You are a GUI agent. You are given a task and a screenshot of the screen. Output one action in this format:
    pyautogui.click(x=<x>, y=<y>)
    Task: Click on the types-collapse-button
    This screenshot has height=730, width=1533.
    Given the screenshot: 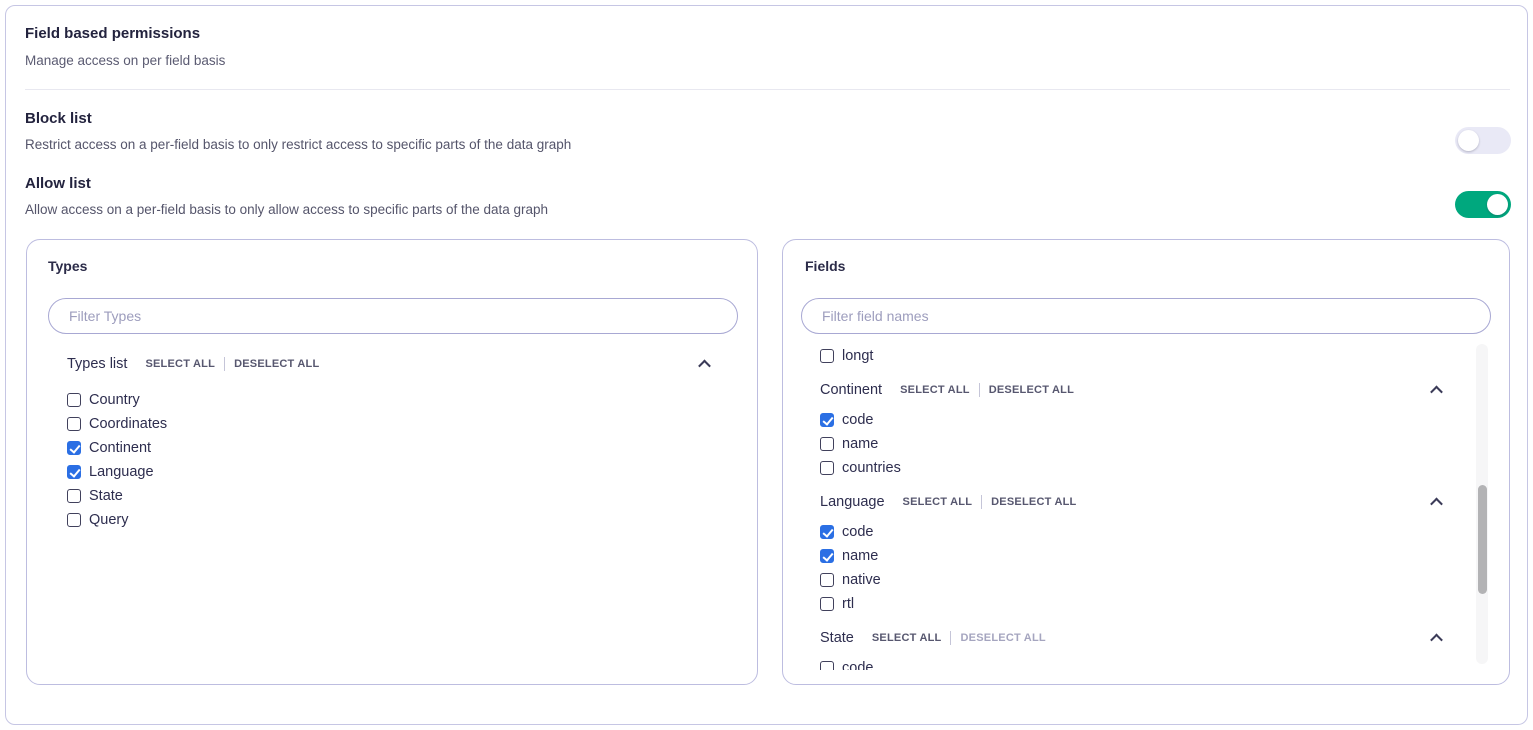 What is the action you would take?
    pyautogui.click(x=704, y=364)
    